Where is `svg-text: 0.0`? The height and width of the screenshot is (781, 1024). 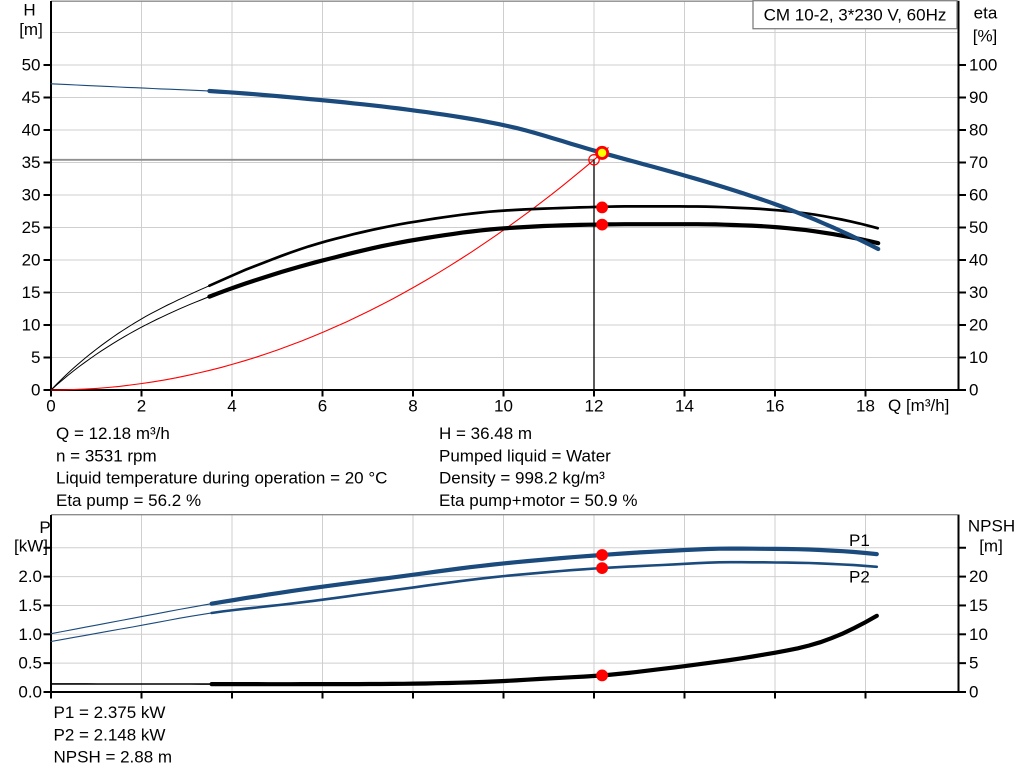
svg-text: 0.0 is located at coordinates (30, 692).